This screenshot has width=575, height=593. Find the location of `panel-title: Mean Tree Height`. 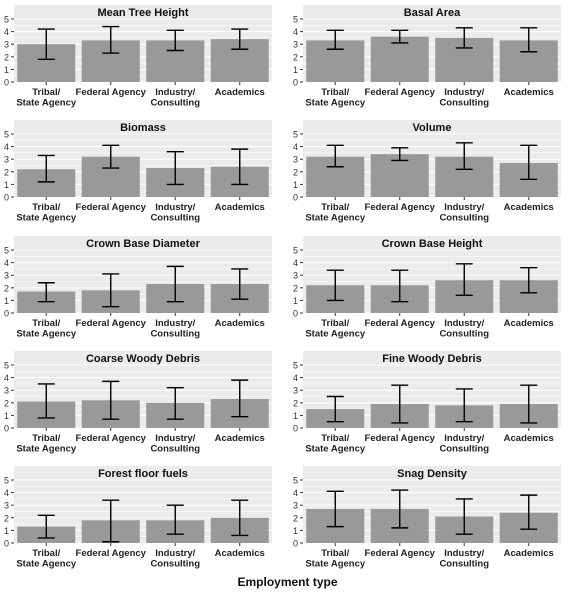

panel-title: Mean Tree Height is located at coordinates (142, 13).